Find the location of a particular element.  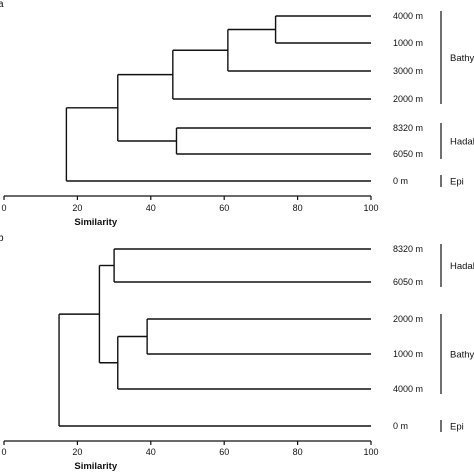

panel-letter: b is located at coordinates (2, 238).